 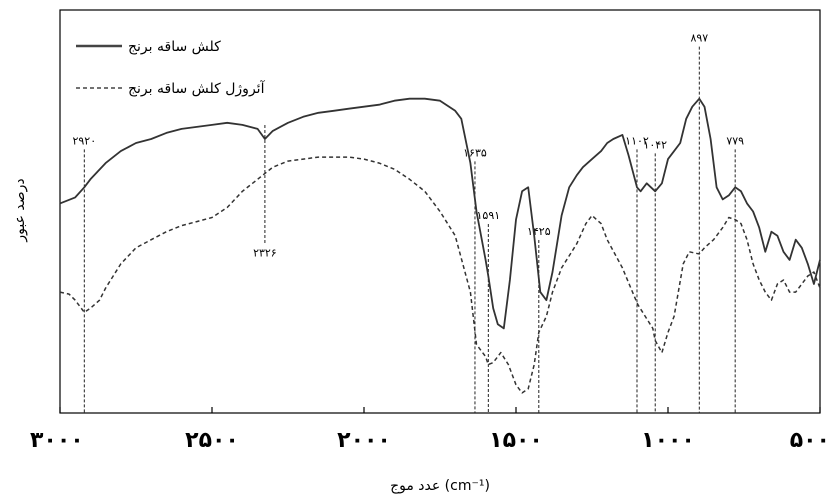 I want to click on x-axis-label: عدد موج (cm⁻¹), so click(x=440, y=486).